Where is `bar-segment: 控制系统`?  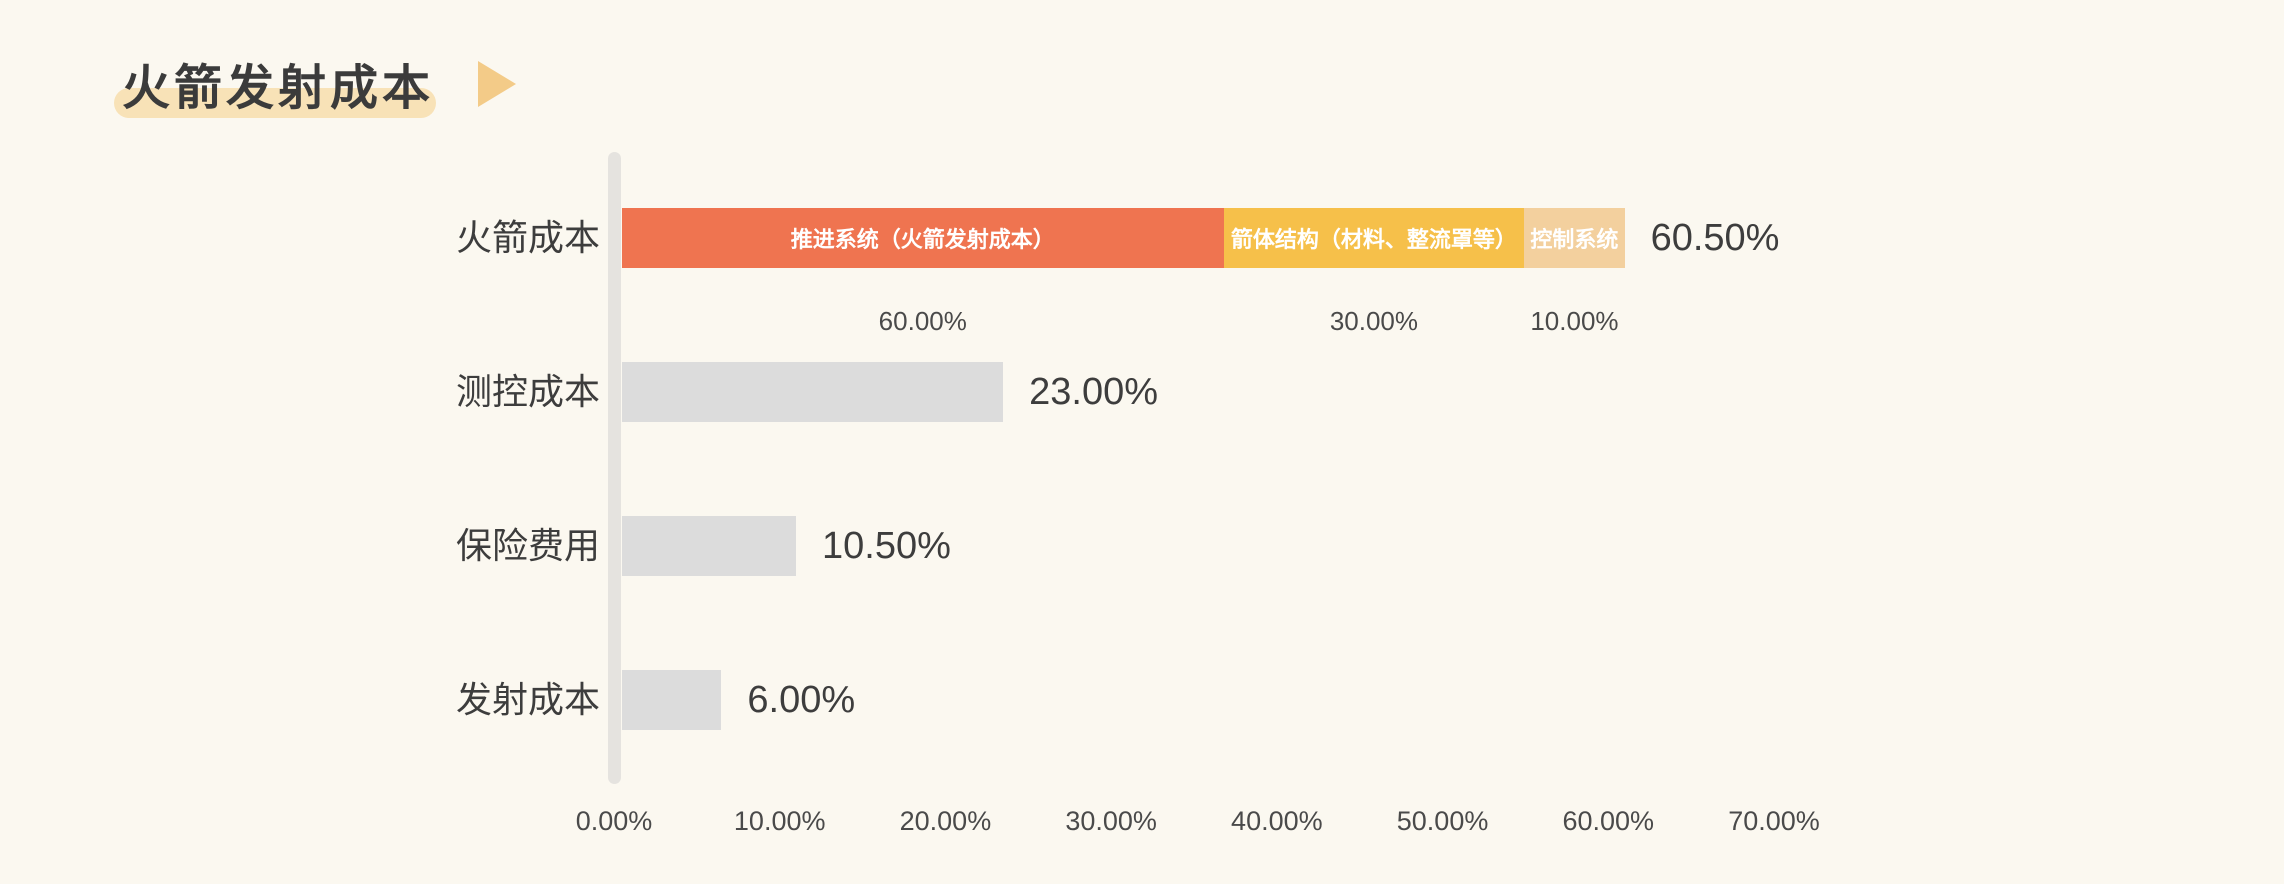
bar-segment: 控制系统 is located at coordinates (1574, 238).